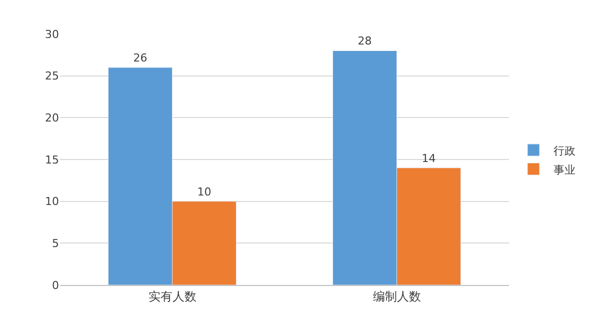 The image size is (592, 327). What do you see at coordinates (365, 41) in the screenshot?
I see `data-label: 28` at bounding box center [365, 41].